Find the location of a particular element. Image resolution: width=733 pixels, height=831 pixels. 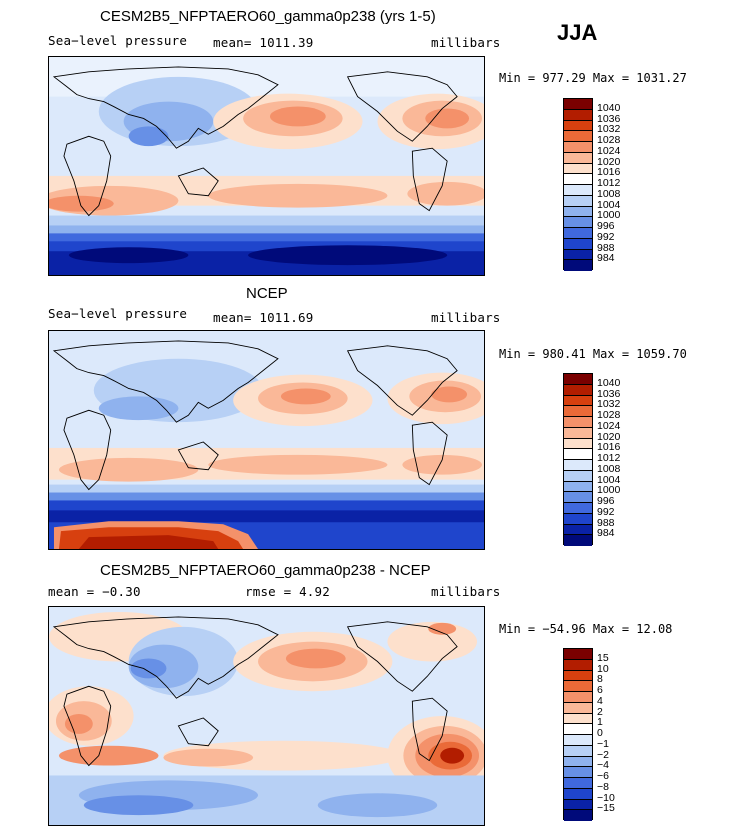

panel2-title: NCEP is located at coordinates (267, 293).